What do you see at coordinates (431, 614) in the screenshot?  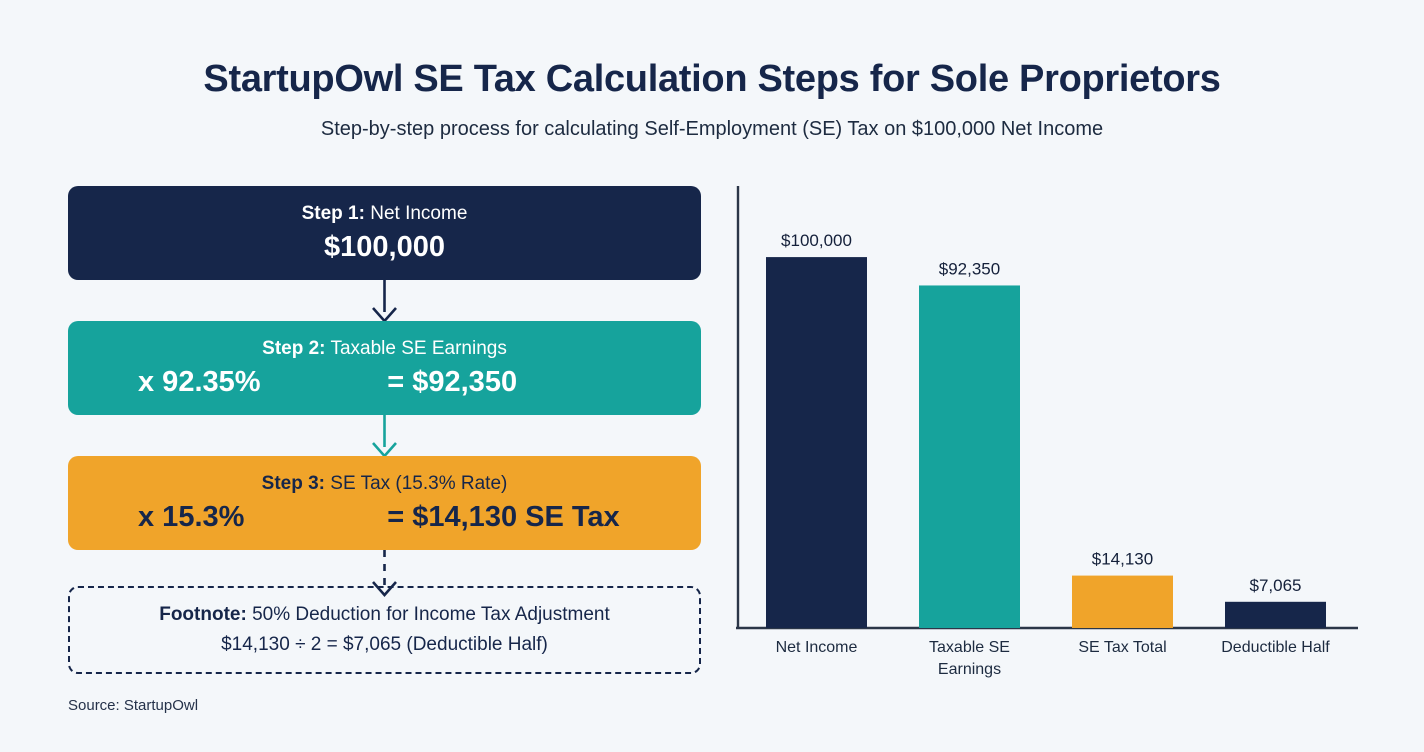 I see `footnote-text: 50% Deduction for Income Tax Adjustment` at bounding box center [431, 614].